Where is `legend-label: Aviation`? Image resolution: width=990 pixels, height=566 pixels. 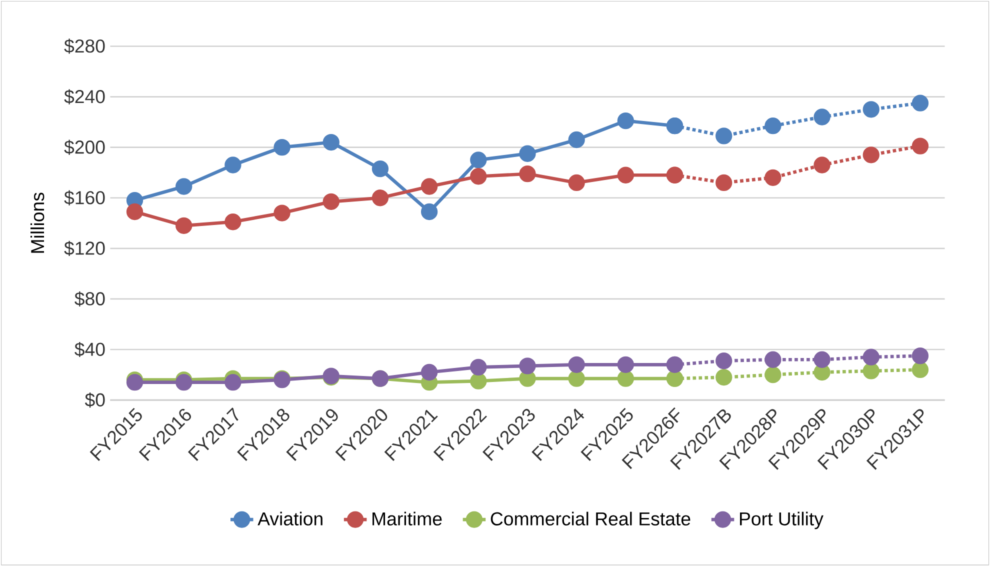
legend-label: Aviation is located at coordinates (290, 519).